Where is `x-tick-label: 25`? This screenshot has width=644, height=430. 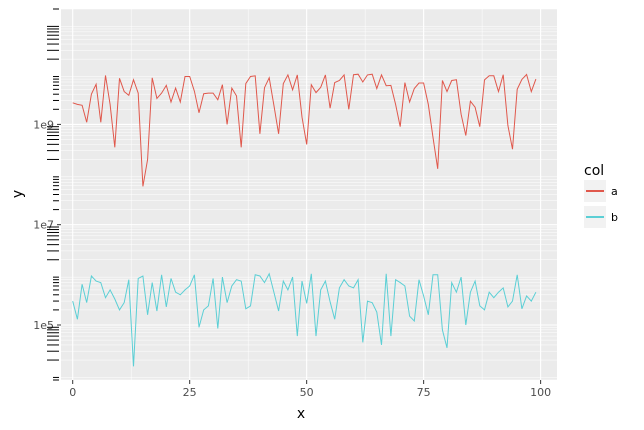
x-tick-label: 25 is located at coordinates (190, 392).